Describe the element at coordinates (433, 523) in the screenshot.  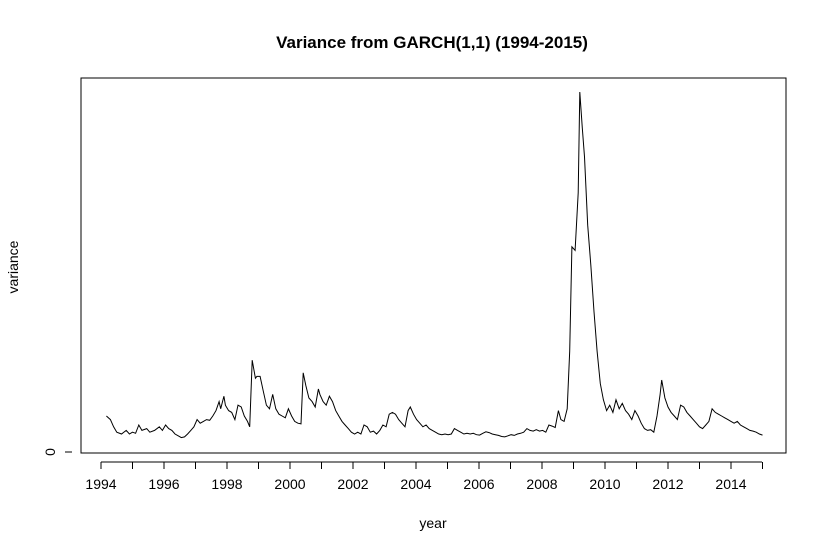
I see `x-axis-label: year` at that location.